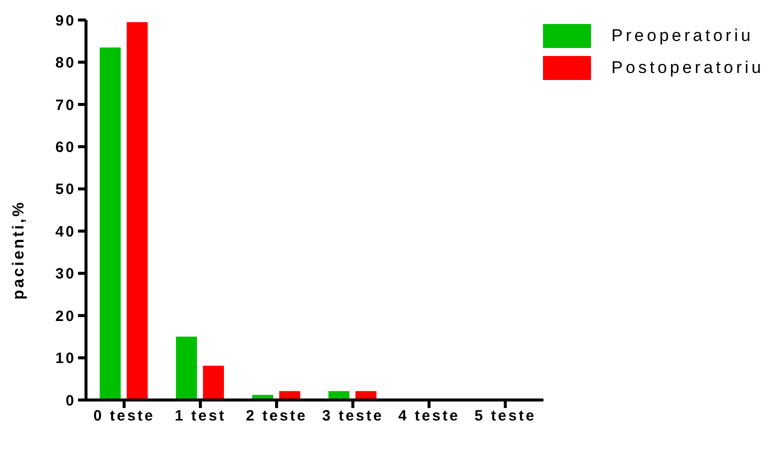  I want to click on y-tick-label: 70, so click(65, 105).